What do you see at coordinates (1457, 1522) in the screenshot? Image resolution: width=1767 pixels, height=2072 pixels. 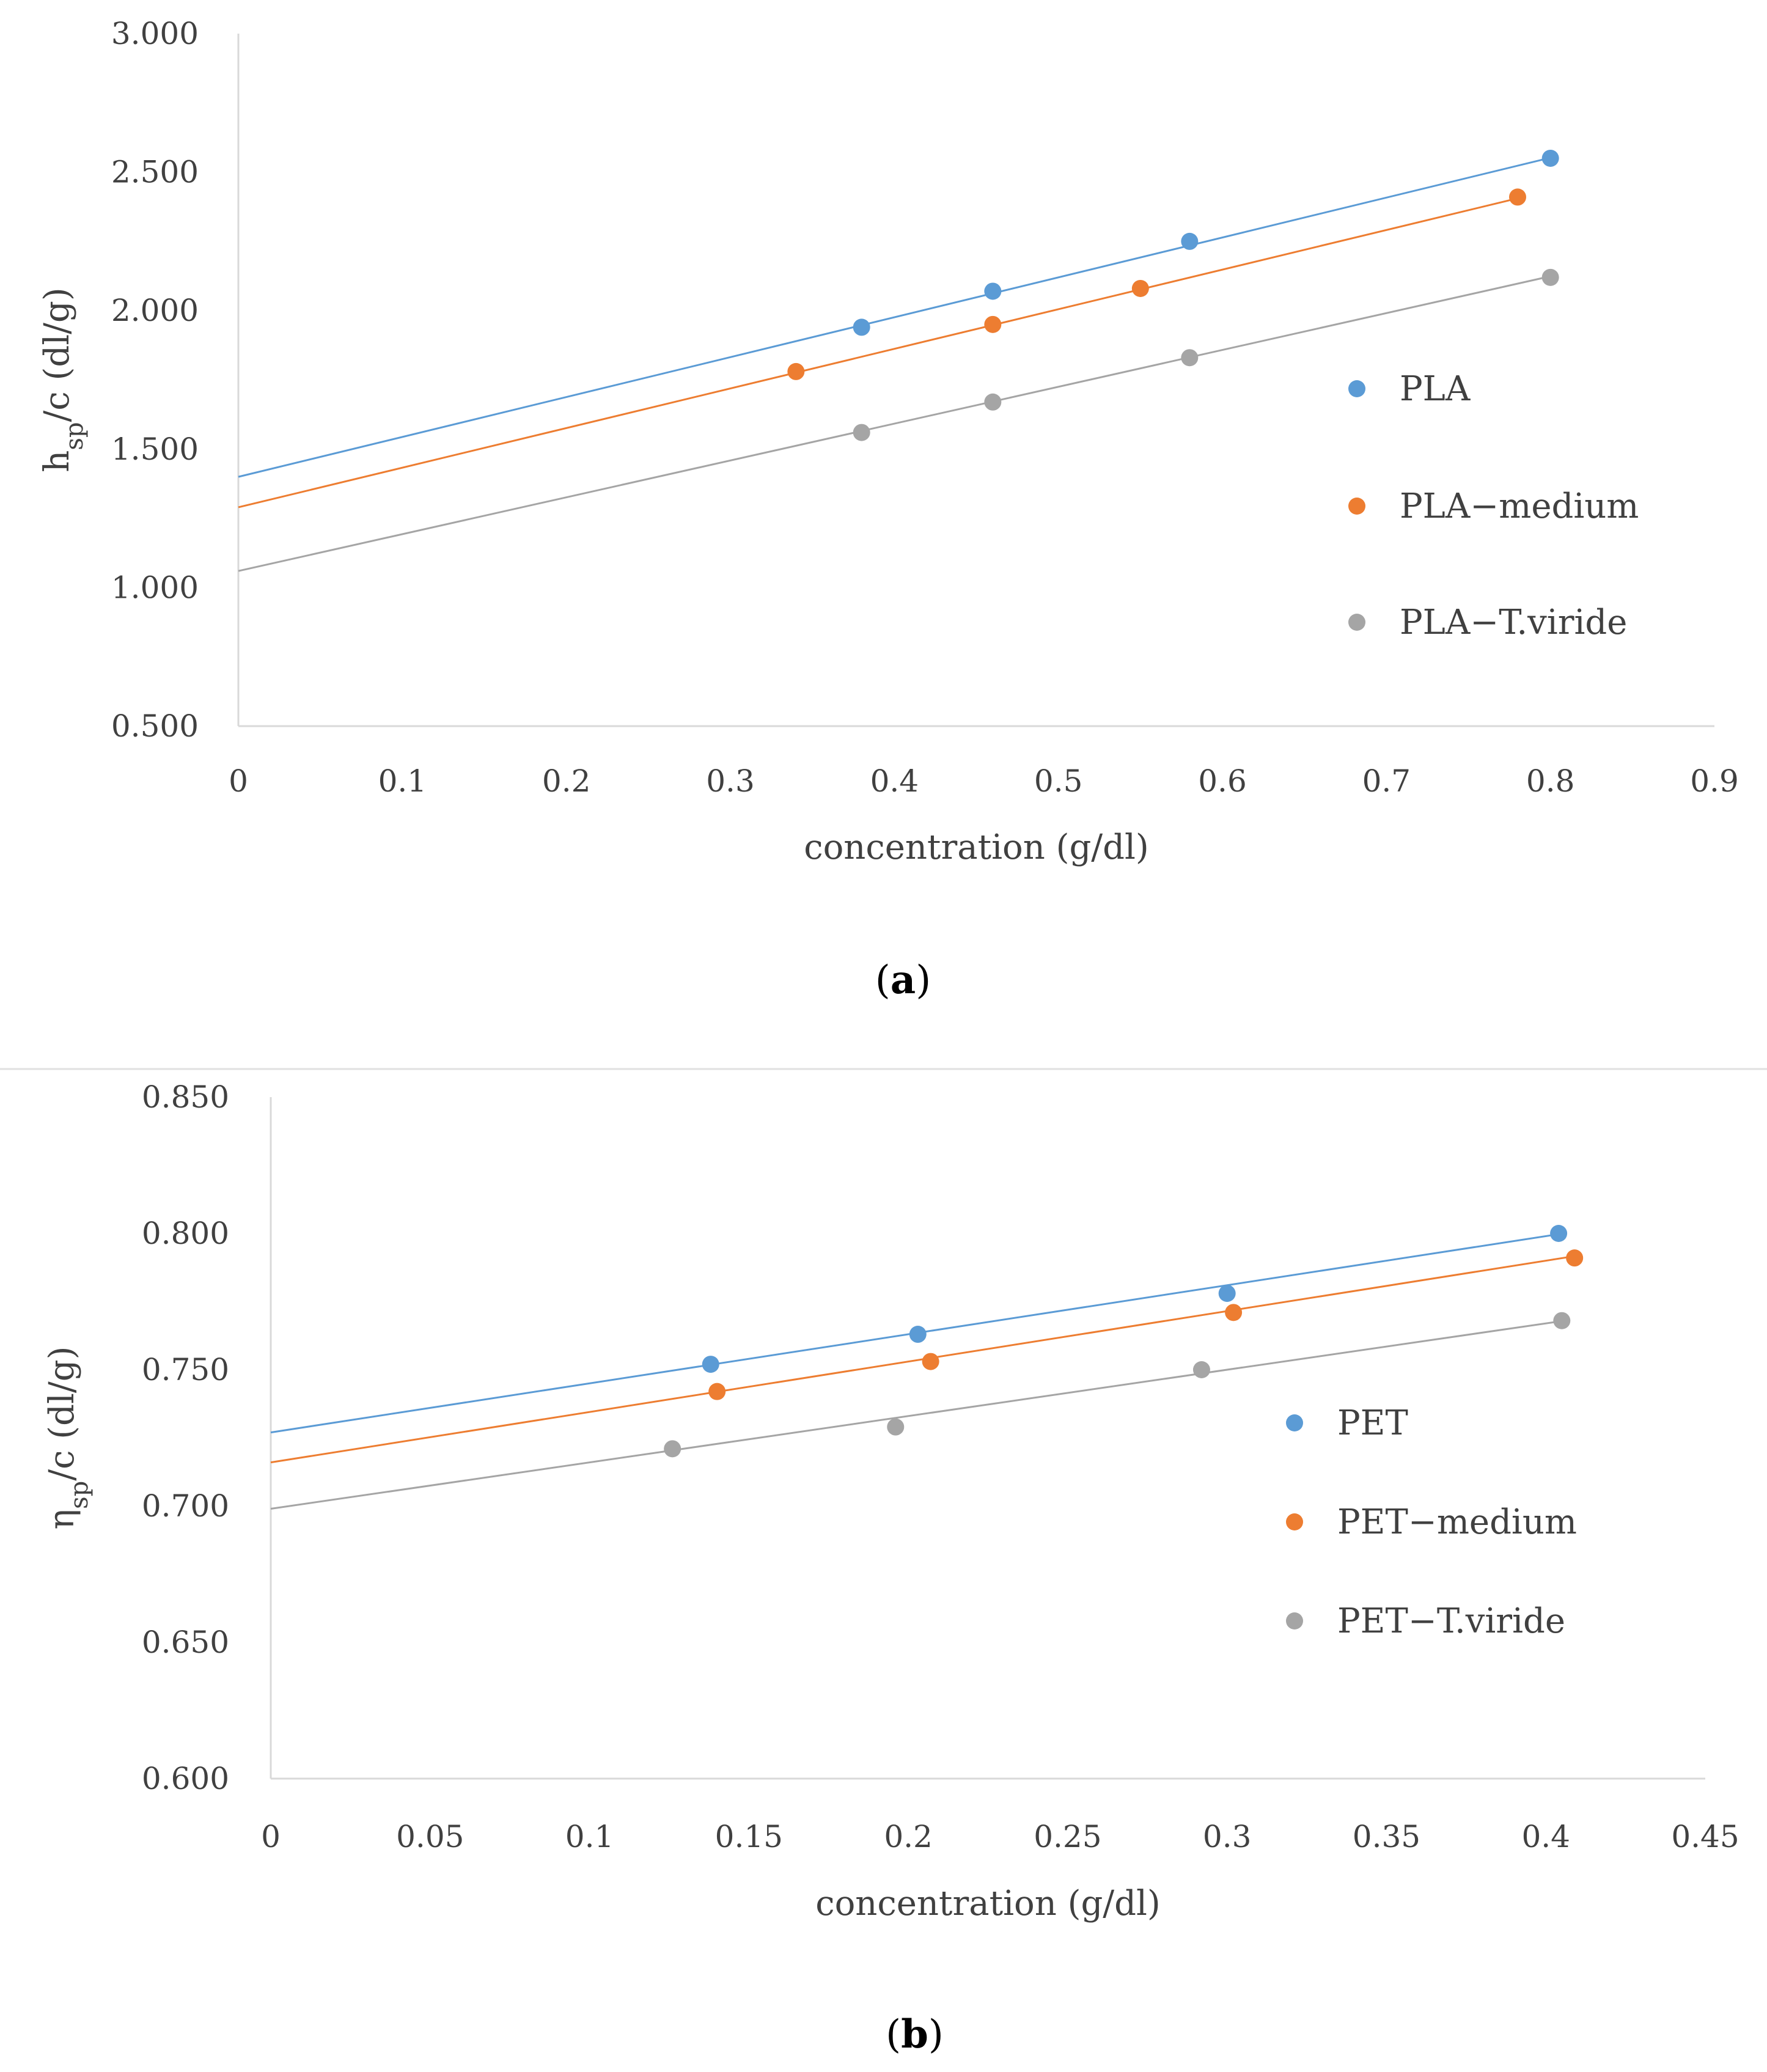 I see `chart-b-legend-label: PET−medium` at bounding box center [1457, 1522].